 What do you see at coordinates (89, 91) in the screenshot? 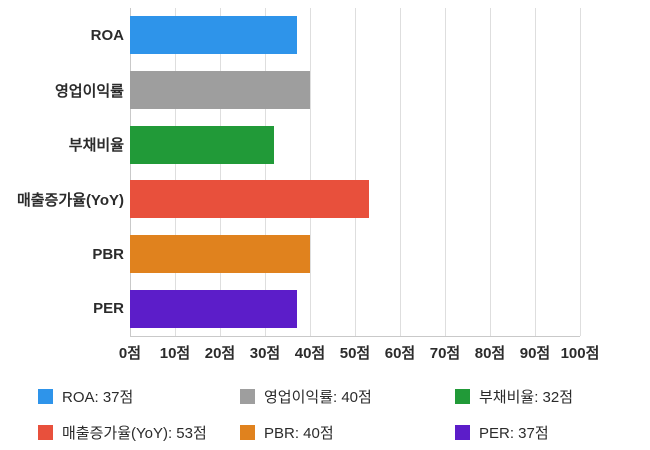
I see `category-label: 영업이익률` at bounding box center [89, 91].